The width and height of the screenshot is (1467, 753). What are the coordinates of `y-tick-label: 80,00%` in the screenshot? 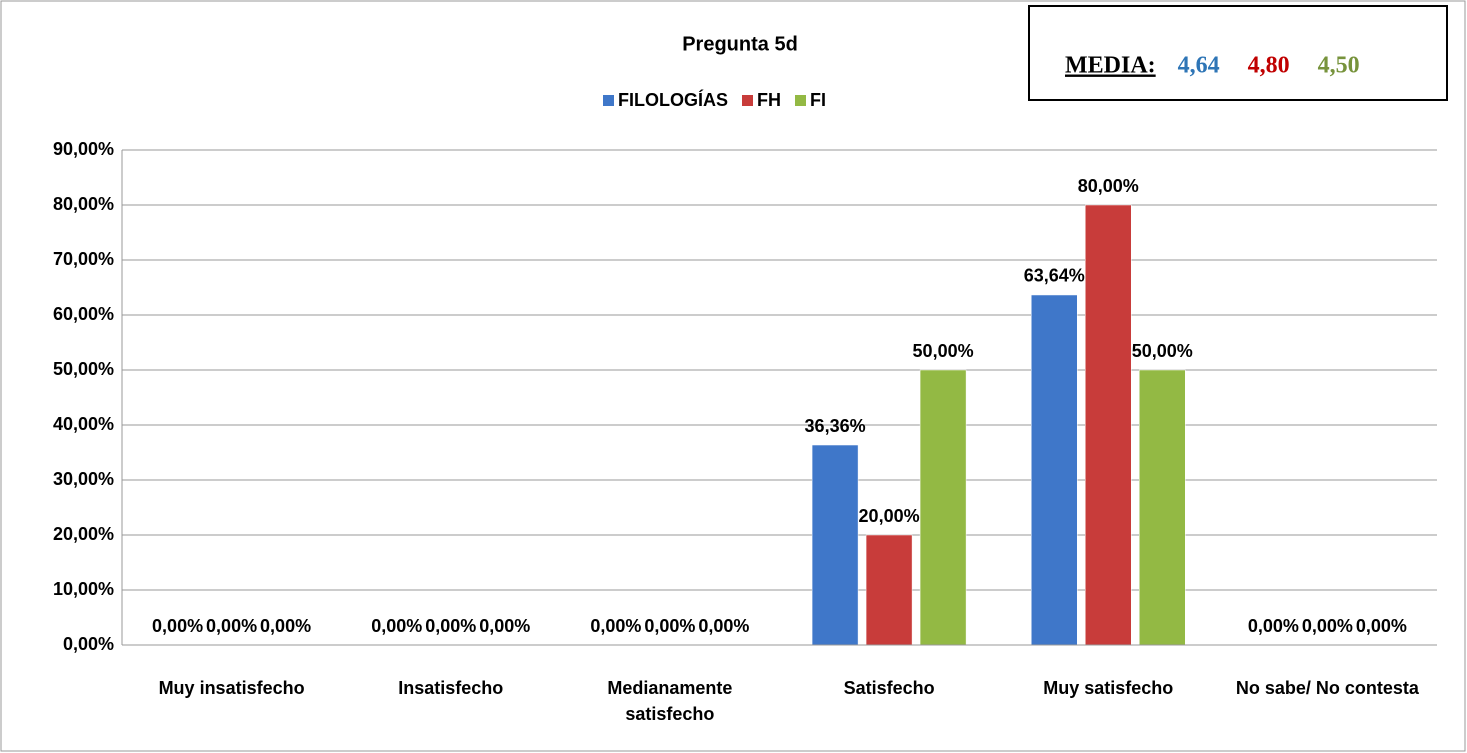 It's located at (83, 204).